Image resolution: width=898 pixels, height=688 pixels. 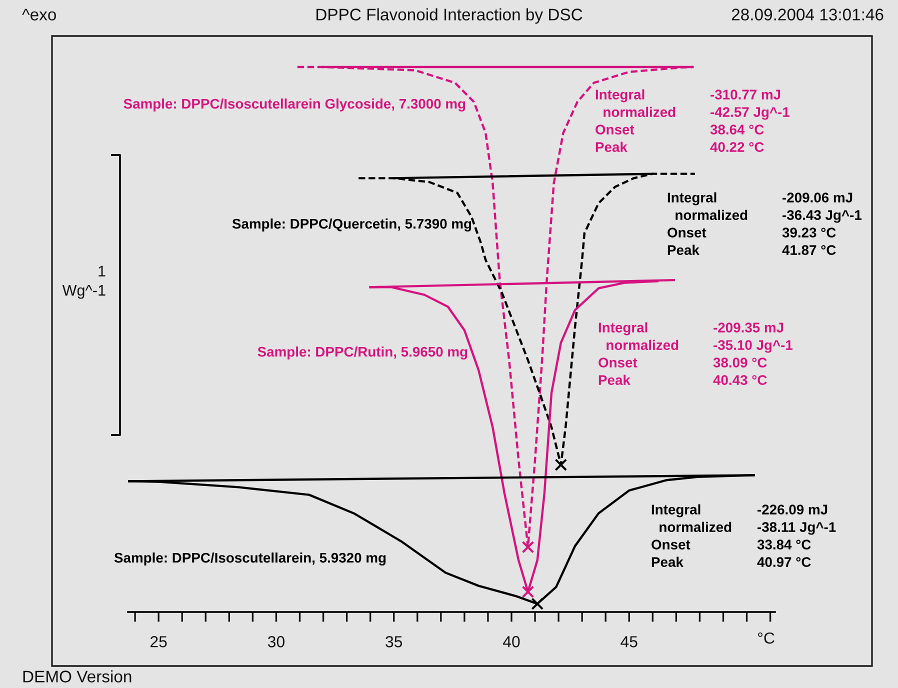 What do you see at coordinates (158, 642) in the screenshot?
I see `x-tick-label: 25` at bounding box center [158, 642].